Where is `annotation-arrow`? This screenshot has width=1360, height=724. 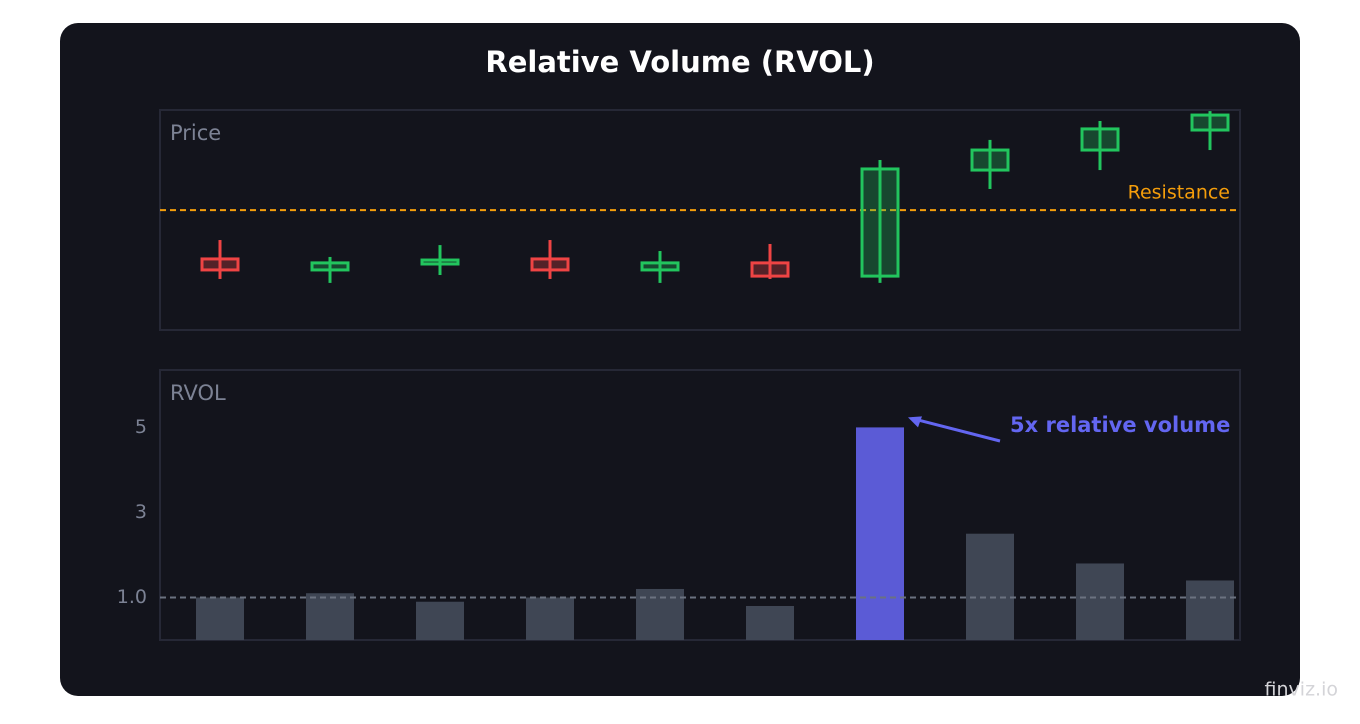 annotation-arrow is located at coordinates (956, 429).